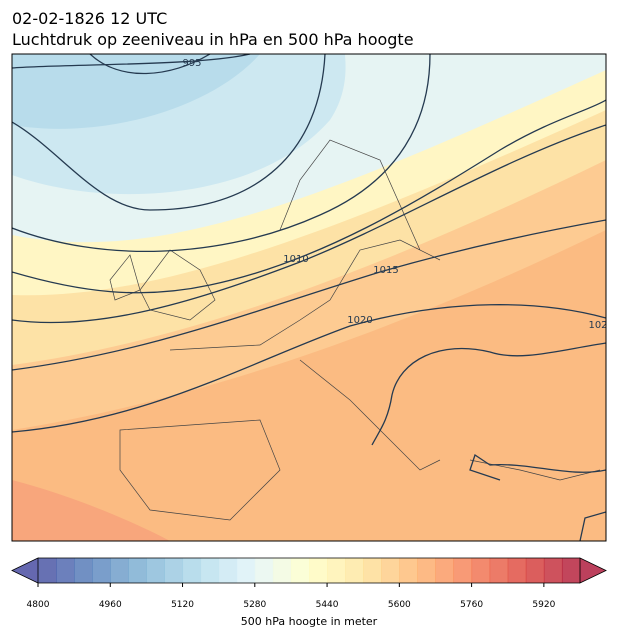 The width and height of the screenshot is (618, 639). I want to click on colorbar-tick-label: 5600, so click(399, 605).